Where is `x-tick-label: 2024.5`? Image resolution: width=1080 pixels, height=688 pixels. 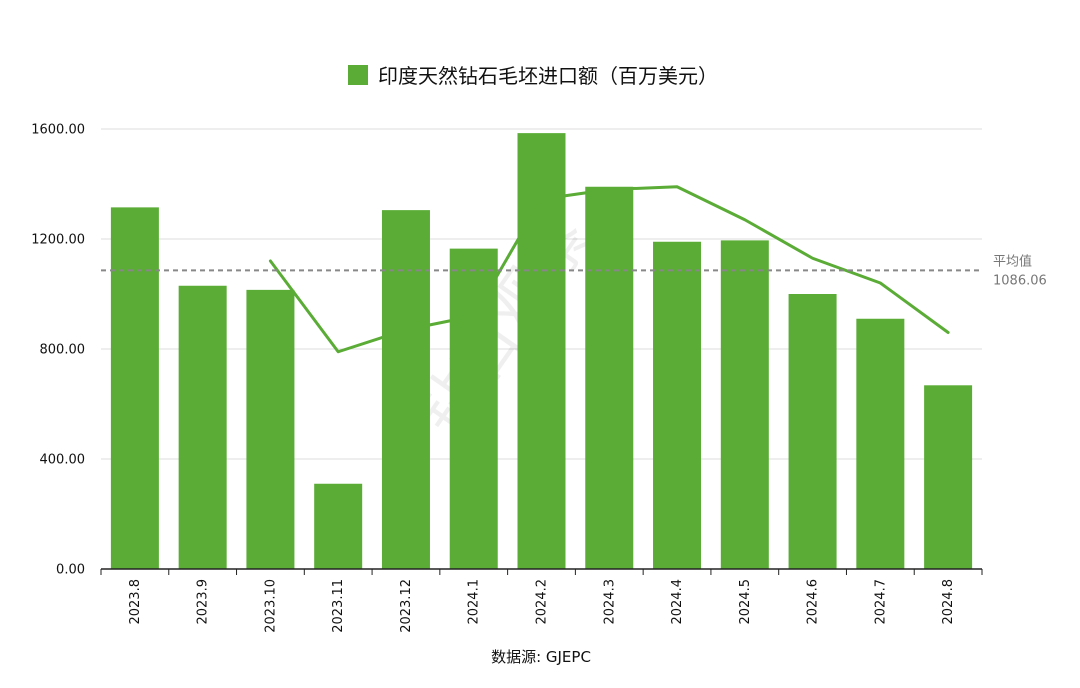 x-tick-label: 2024.5 is located at coordinates (745, 602).